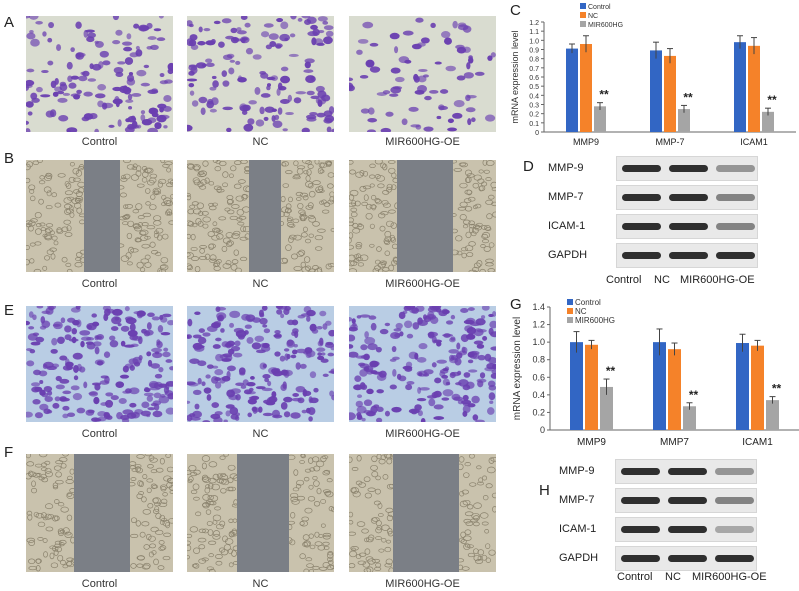  Describe the element at coordinates (538, 325) in the screenshot. I see `chart-g-ytick-label: 1.2` at that location.